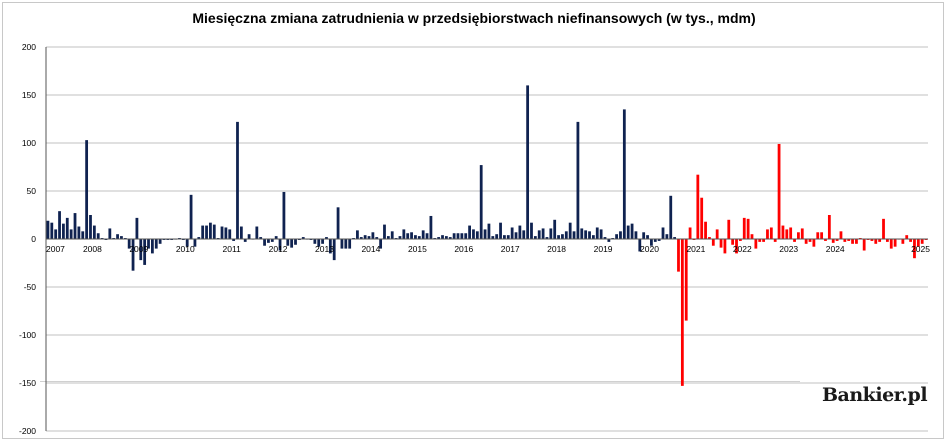  What do you see at coordinates (29, 95) in the screenshot?
I see `y-tick-label: 150` at bounding box center [29, 95].